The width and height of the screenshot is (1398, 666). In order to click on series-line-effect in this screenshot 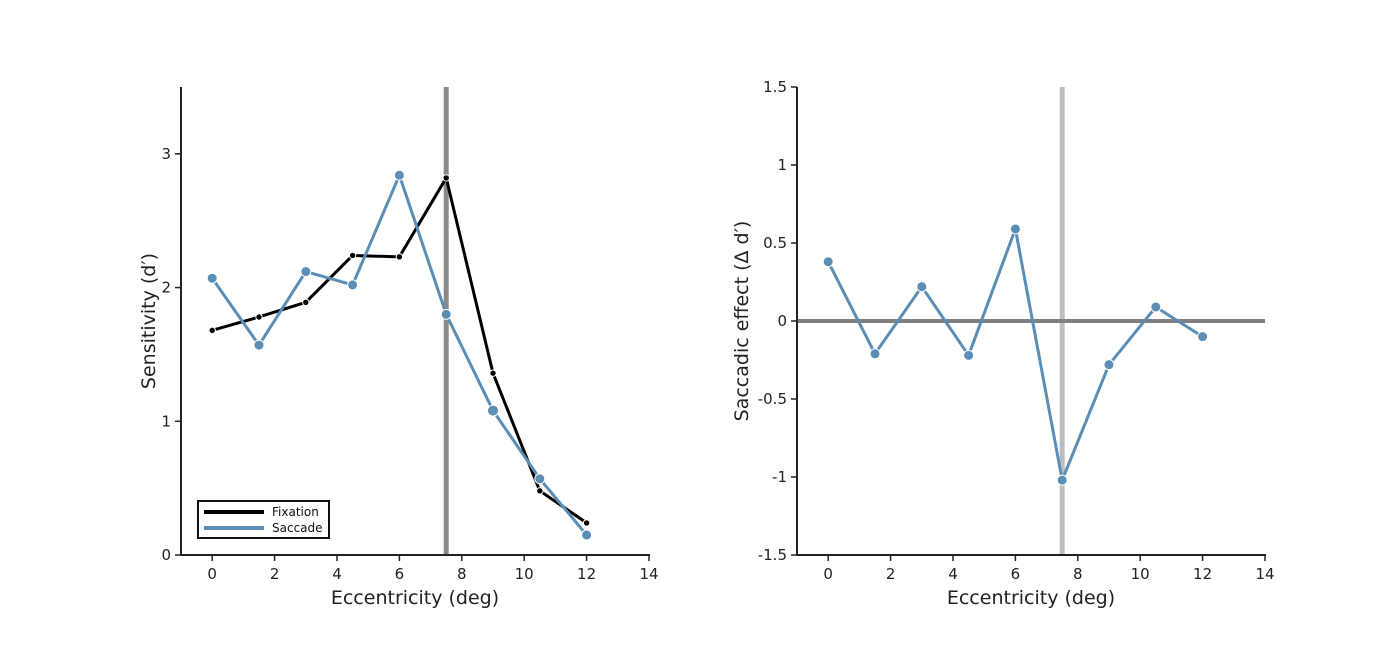, I will do `click(1015, 354)`.